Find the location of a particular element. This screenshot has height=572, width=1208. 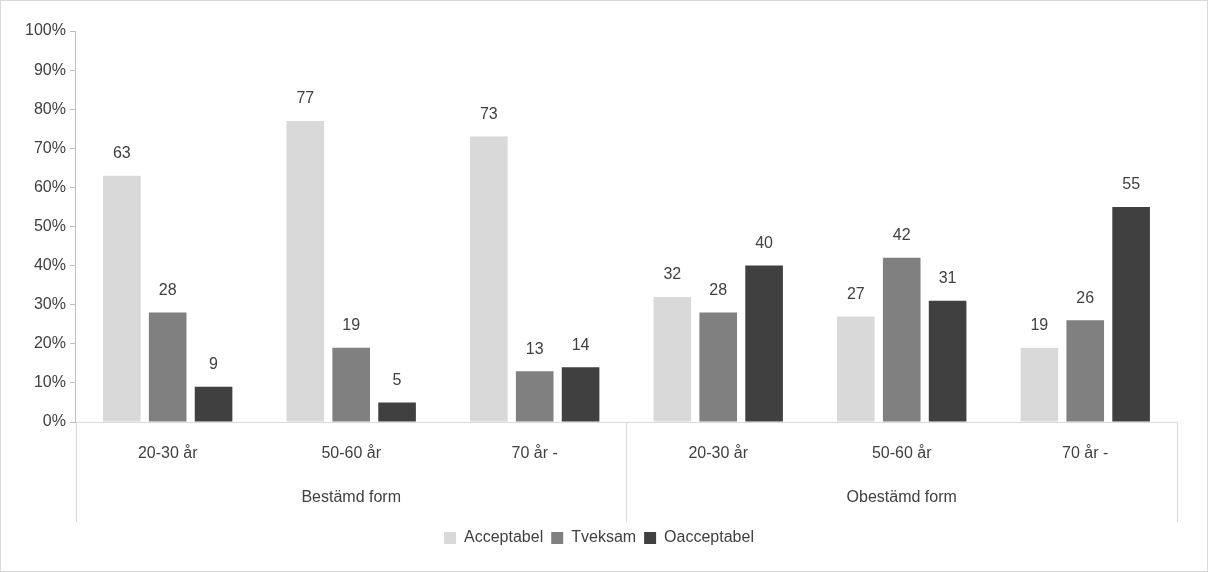

data-label: 14 is located at coordinates (580, 344).